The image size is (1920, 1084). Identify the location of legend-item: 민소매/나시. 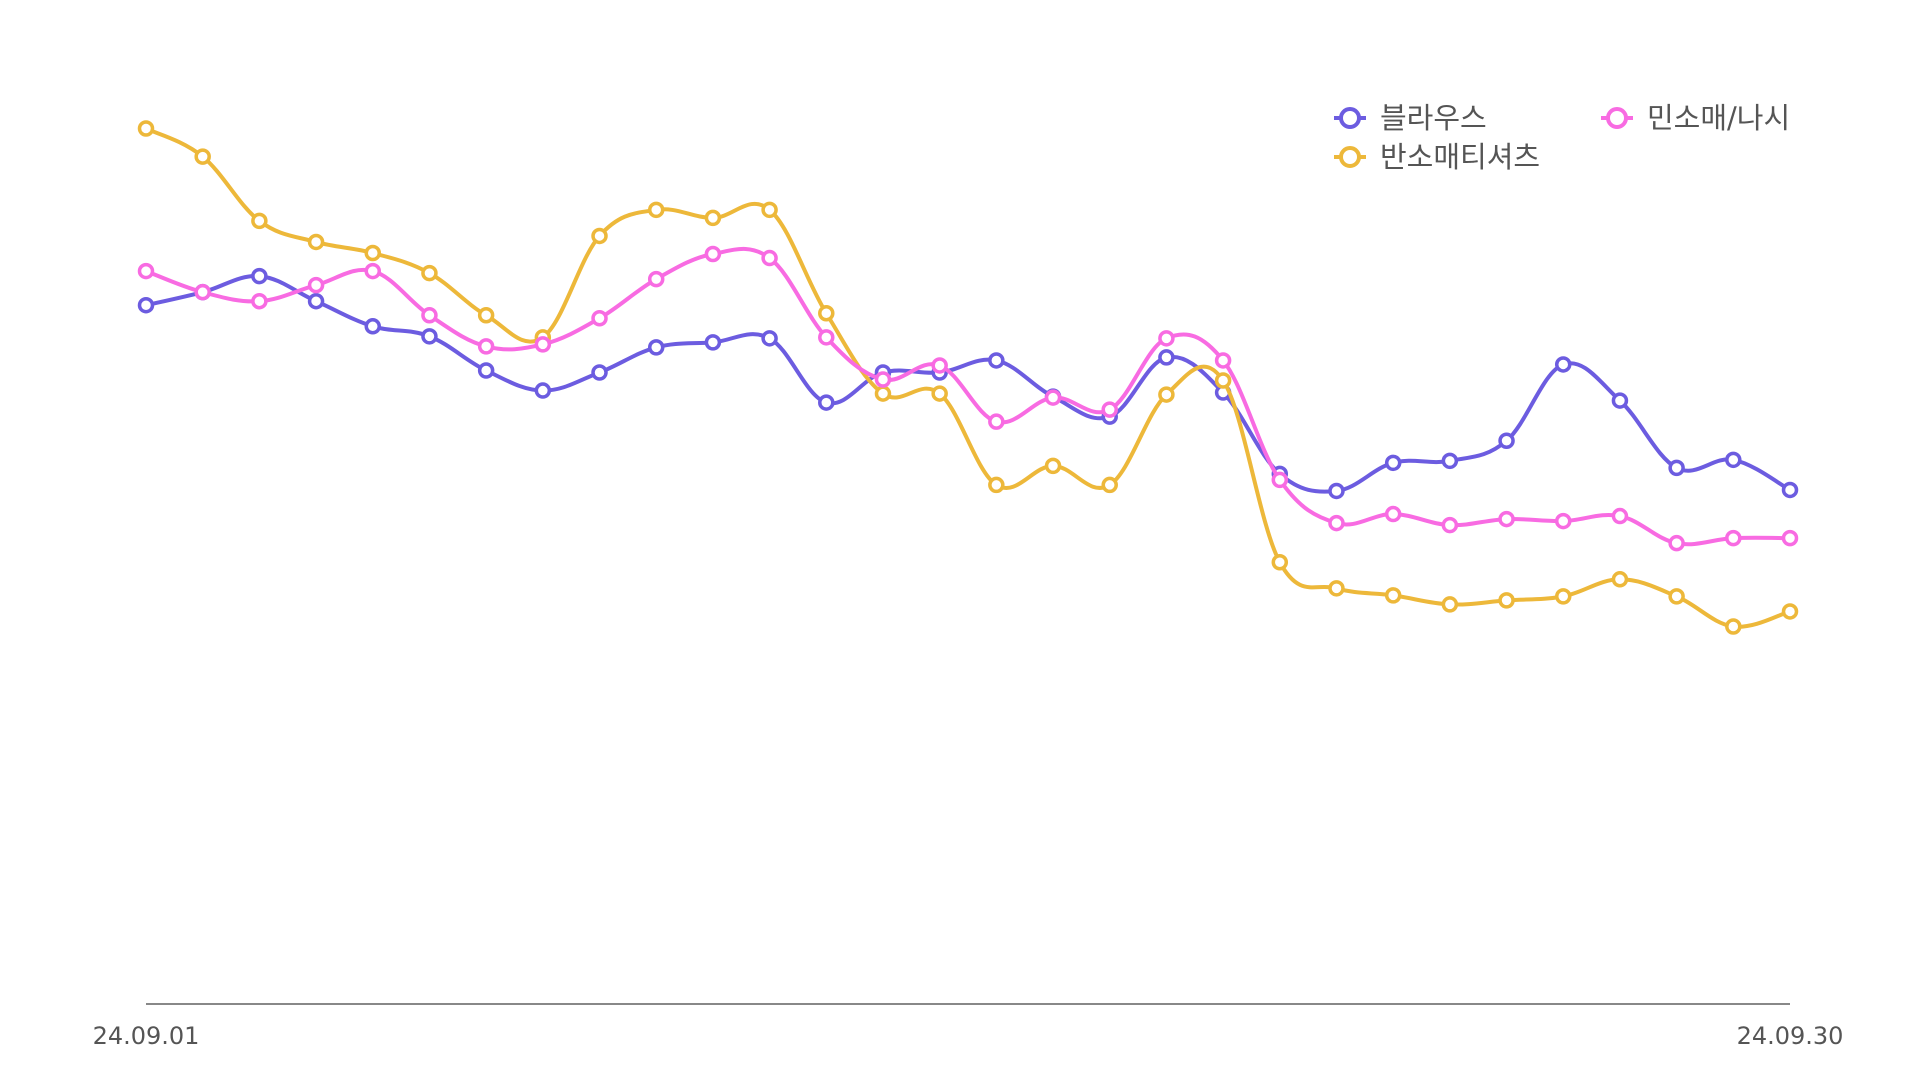
(1695, 118).